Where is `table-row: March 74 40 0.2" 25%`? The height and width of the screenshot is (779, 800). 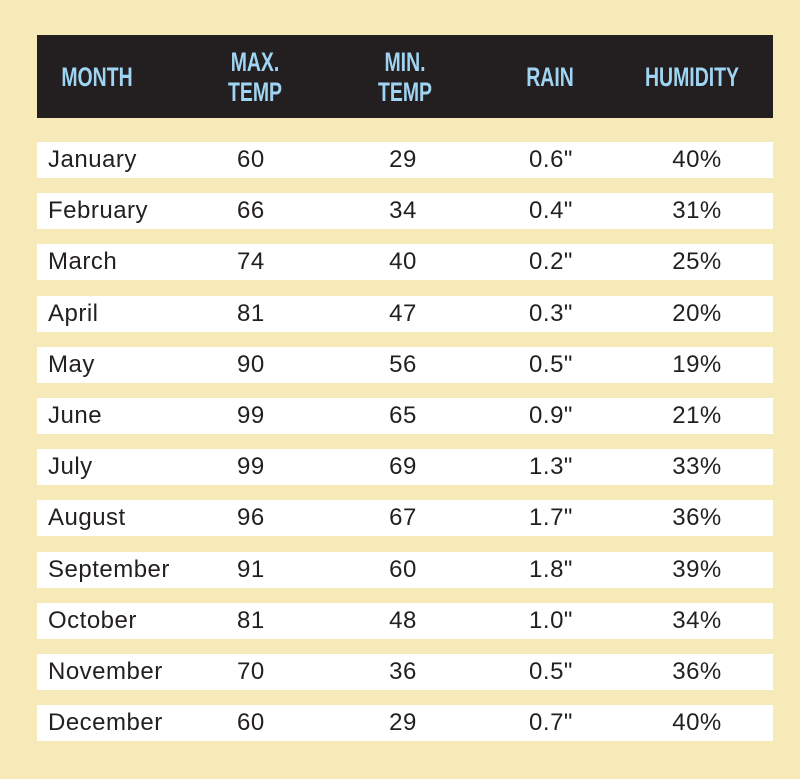 table-row: March 74 40 0.2" 25% is located at coordinates (405, 262).